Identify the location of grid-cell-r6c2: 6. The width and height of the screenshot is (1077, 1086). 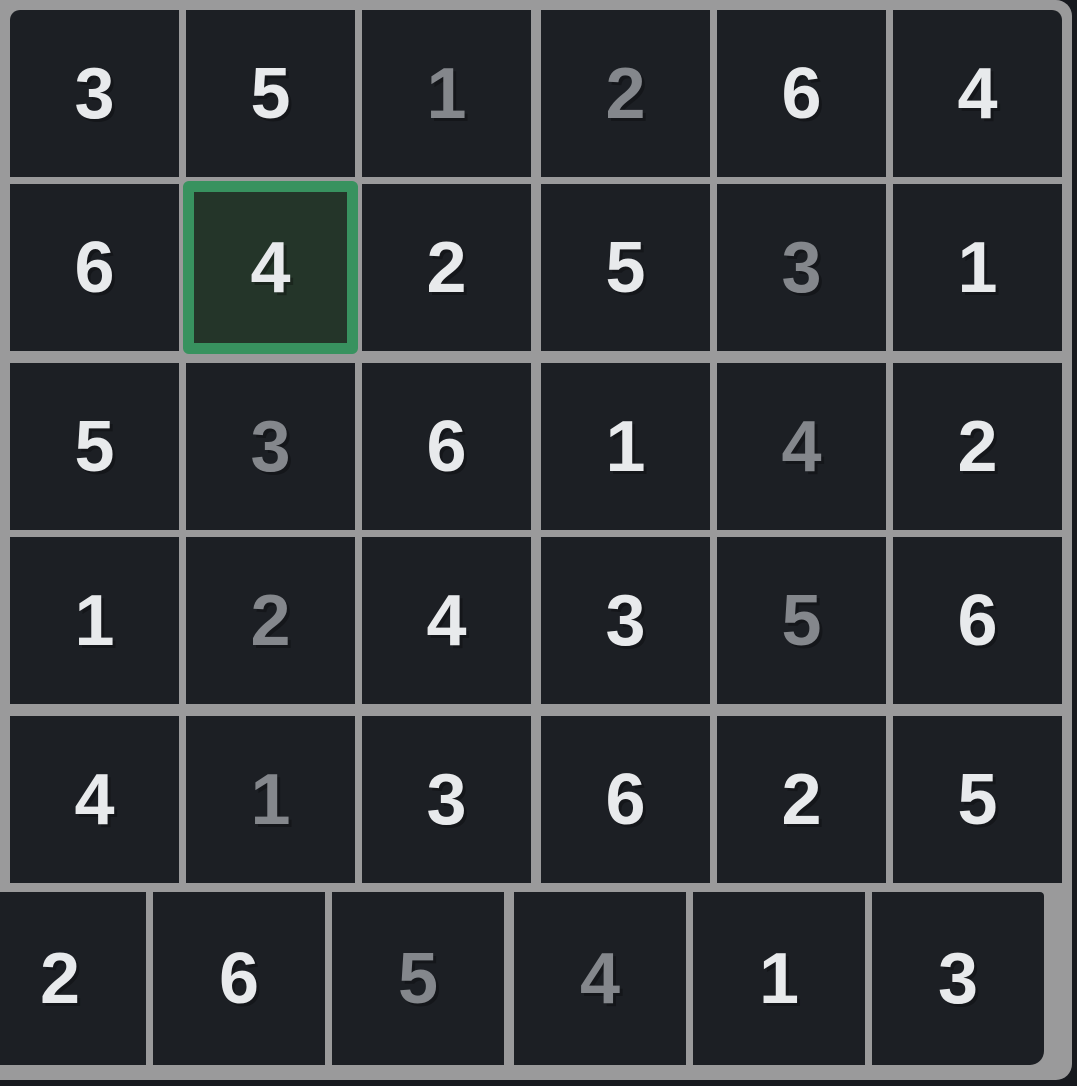
(239, 978).